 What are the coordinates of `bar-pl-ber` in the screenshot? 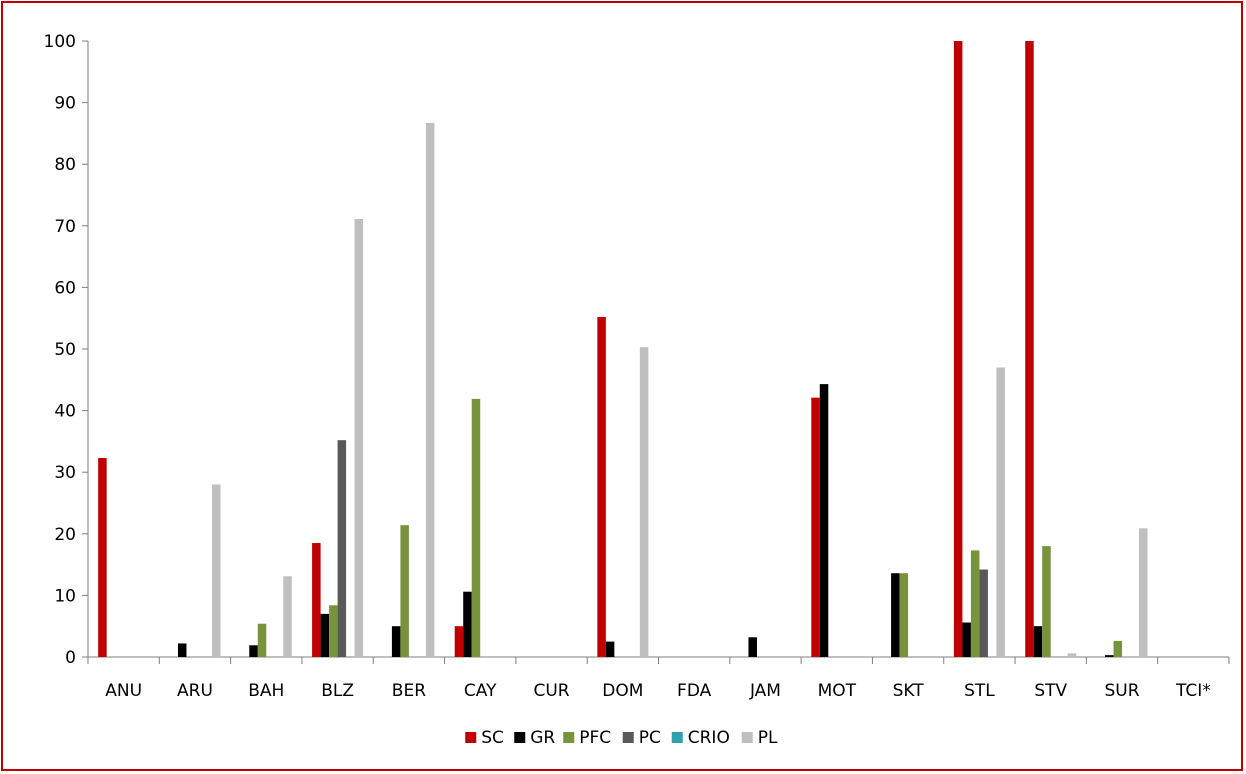 It's located at (430, 390).